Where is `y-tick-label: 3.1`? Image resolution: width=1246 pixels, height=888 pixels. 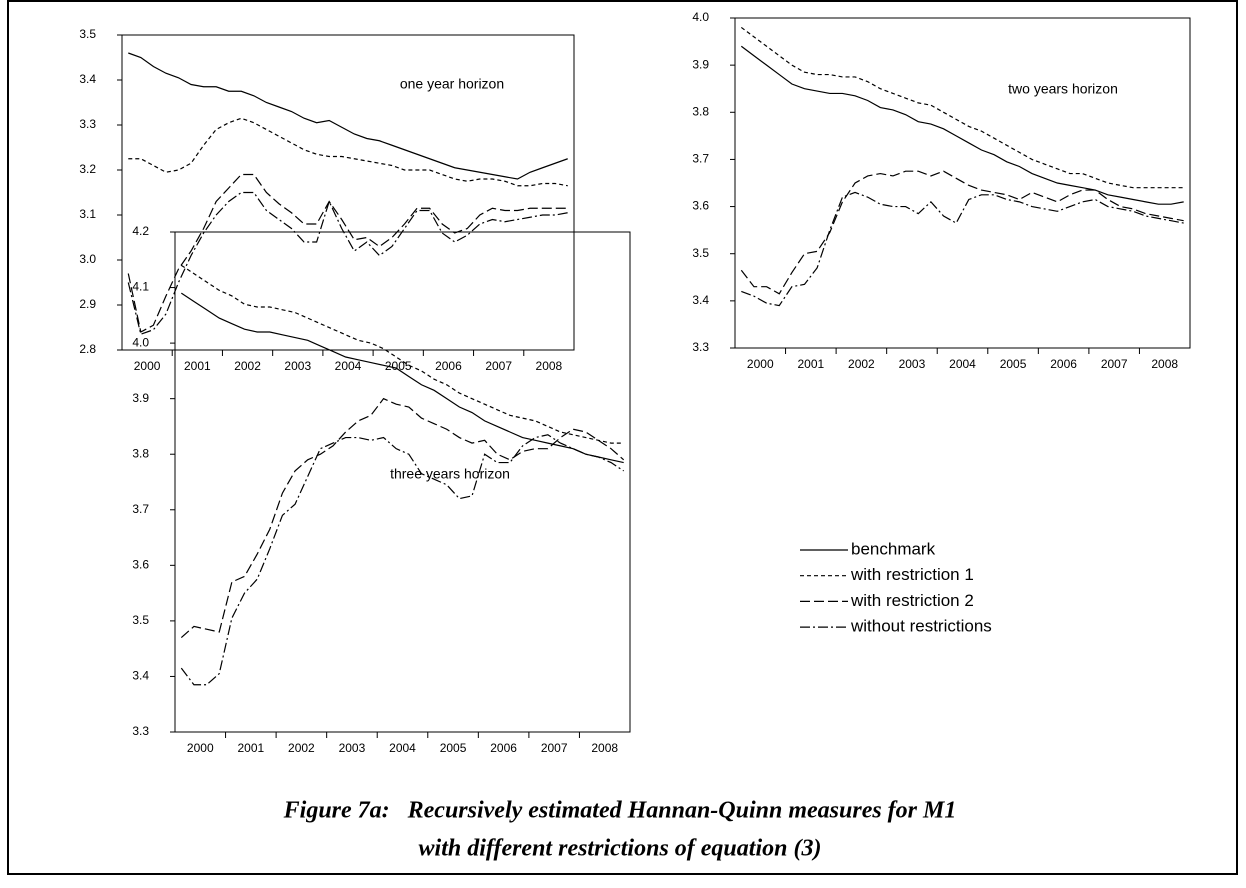
y-tick-label: 3.1 is located at coordinates (87, 214).